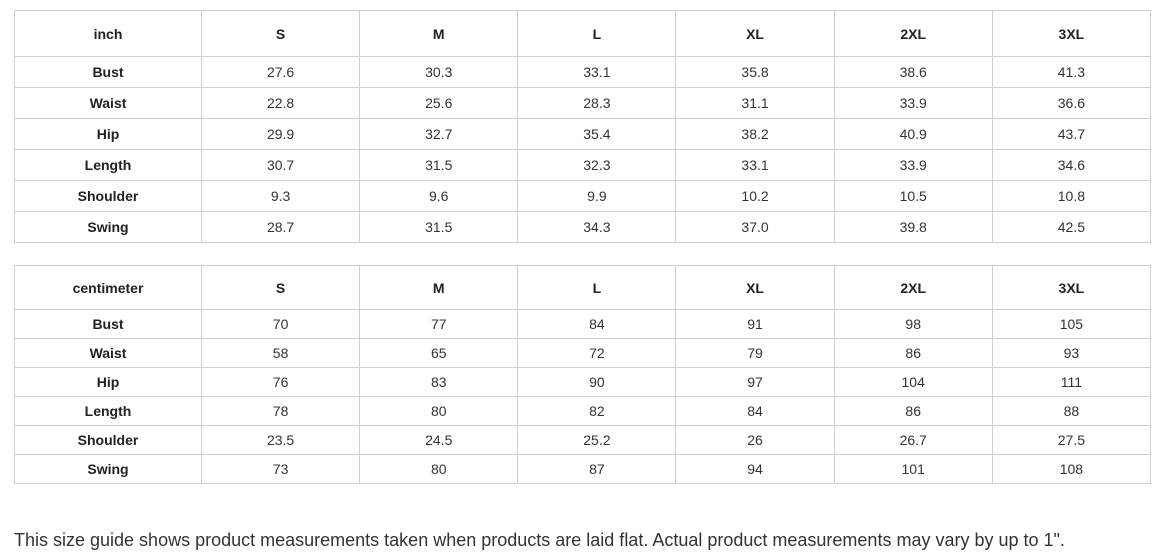 The width and height of the screenshot is (1166, 560). I want to click on measurement-value: 93, so click(1071, 353).